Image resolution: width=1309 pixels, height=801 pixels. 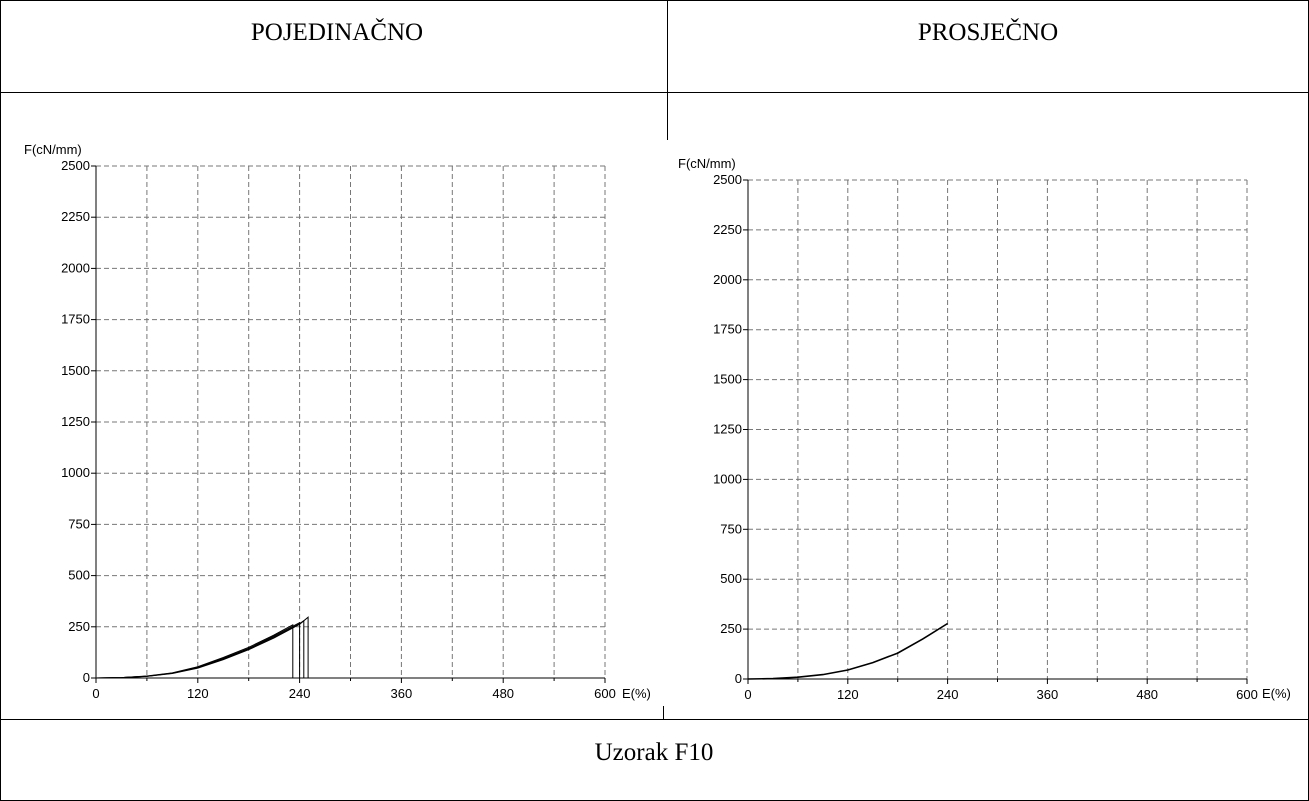 I want to click on chart-individual-ylabel: F(cN/mm), so click(x=53, y=149).